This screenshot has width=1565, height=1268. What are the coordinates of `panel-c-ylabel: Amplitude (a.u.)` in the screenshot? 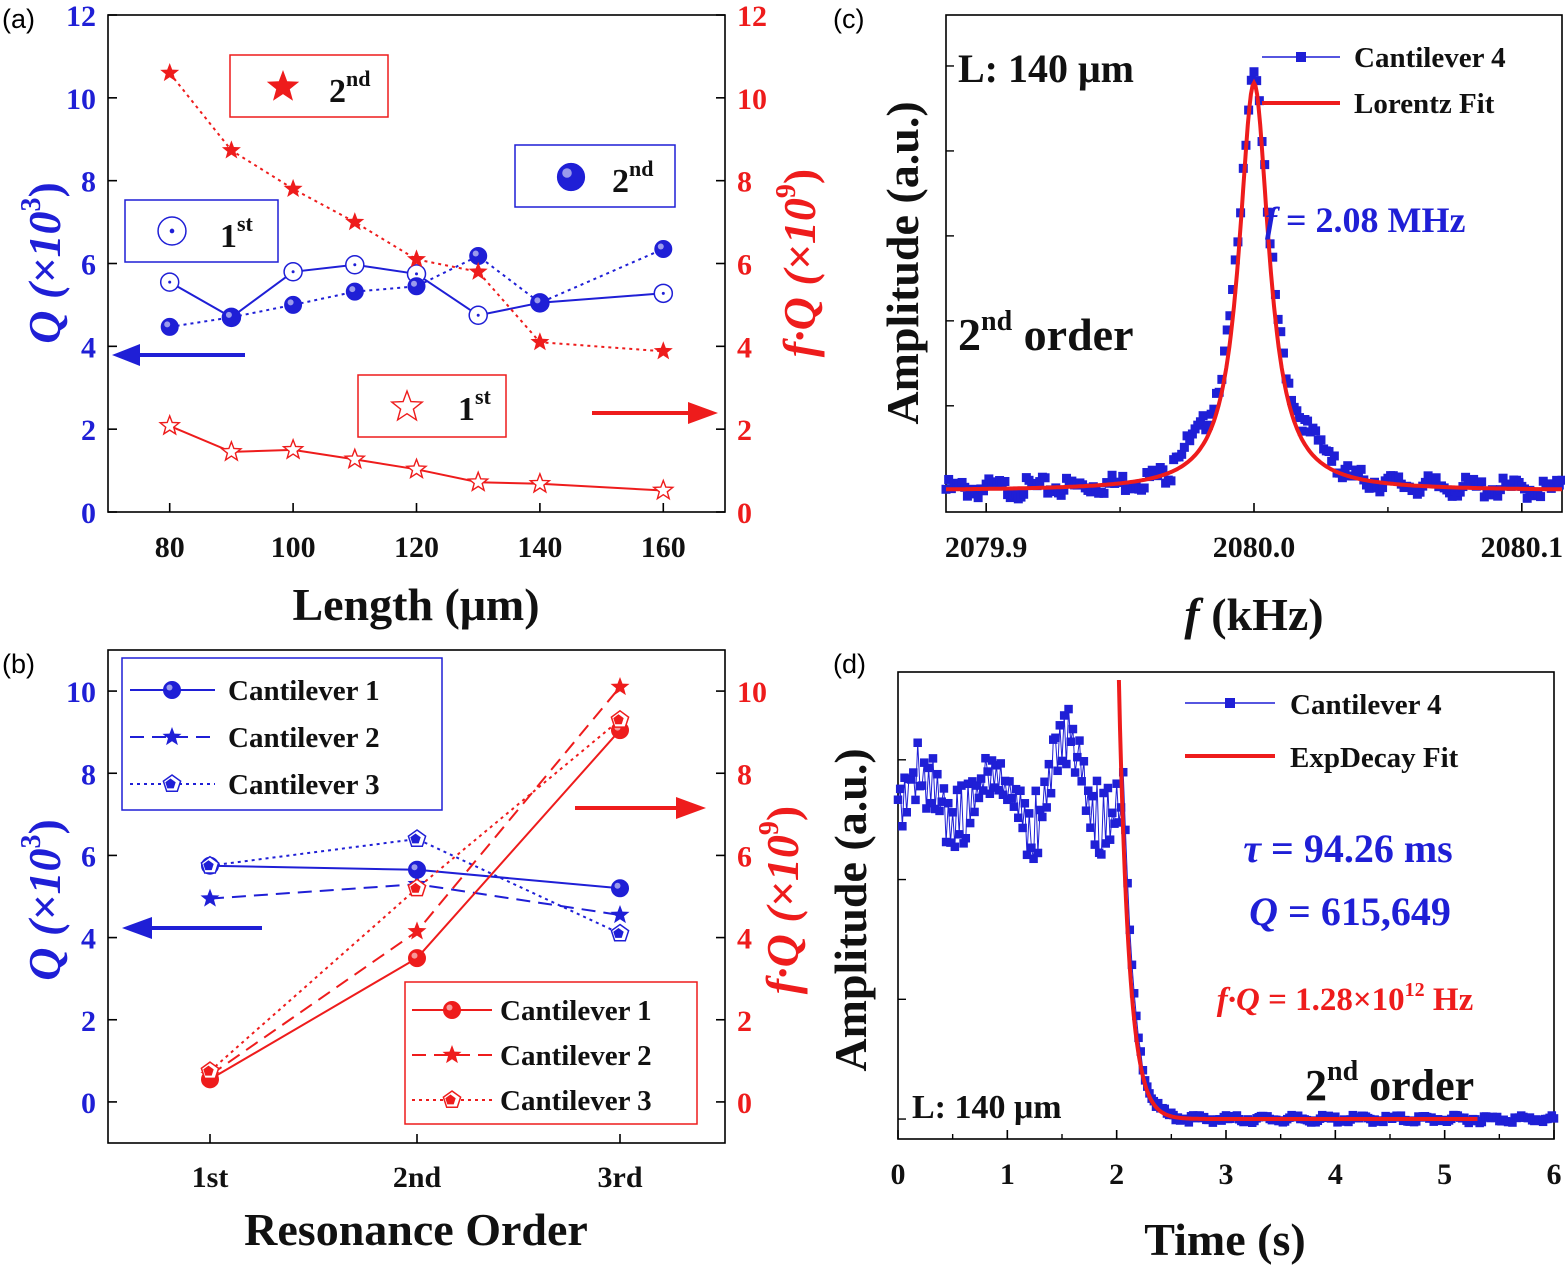 It's located at (902, 262).